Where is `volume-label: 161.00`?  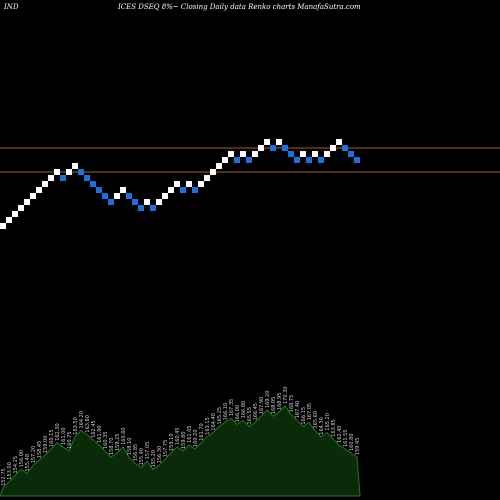
volume-label: 161.00 is located at coordinates (64, 436).